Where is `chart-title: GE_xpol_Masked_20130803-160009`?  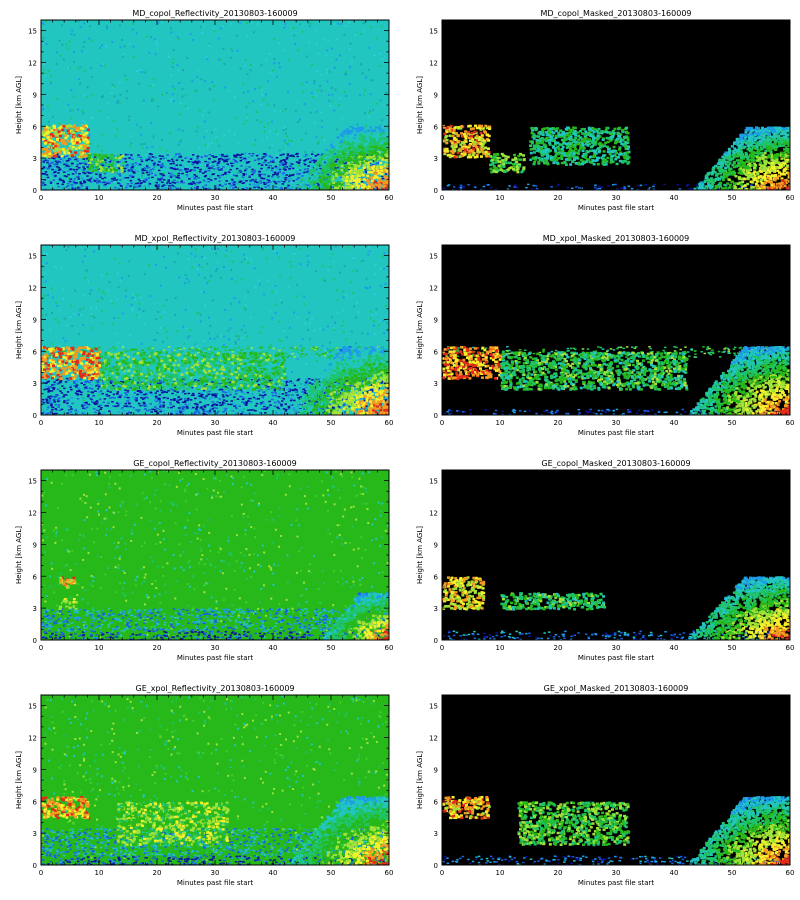
chart-title: GE_xpol_Masked_20130803-160009 is located at coordinates (616, 688).